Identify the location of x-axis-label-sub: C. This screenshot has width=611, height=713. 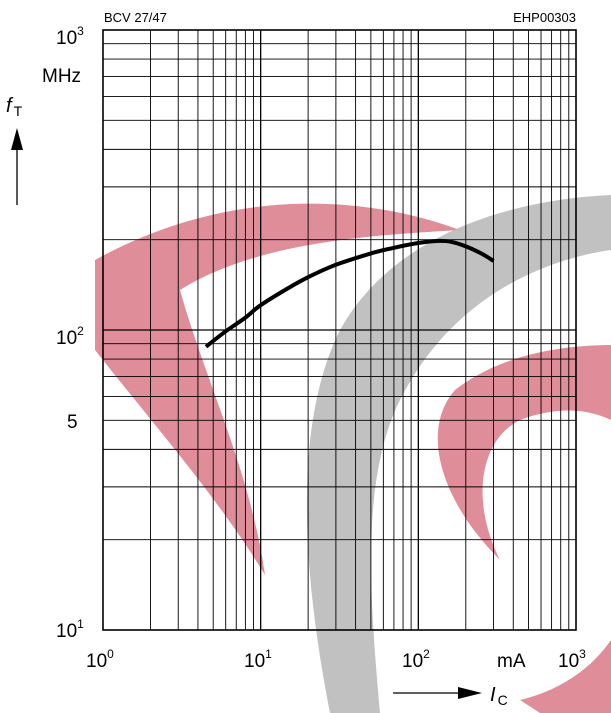
(503, 700).